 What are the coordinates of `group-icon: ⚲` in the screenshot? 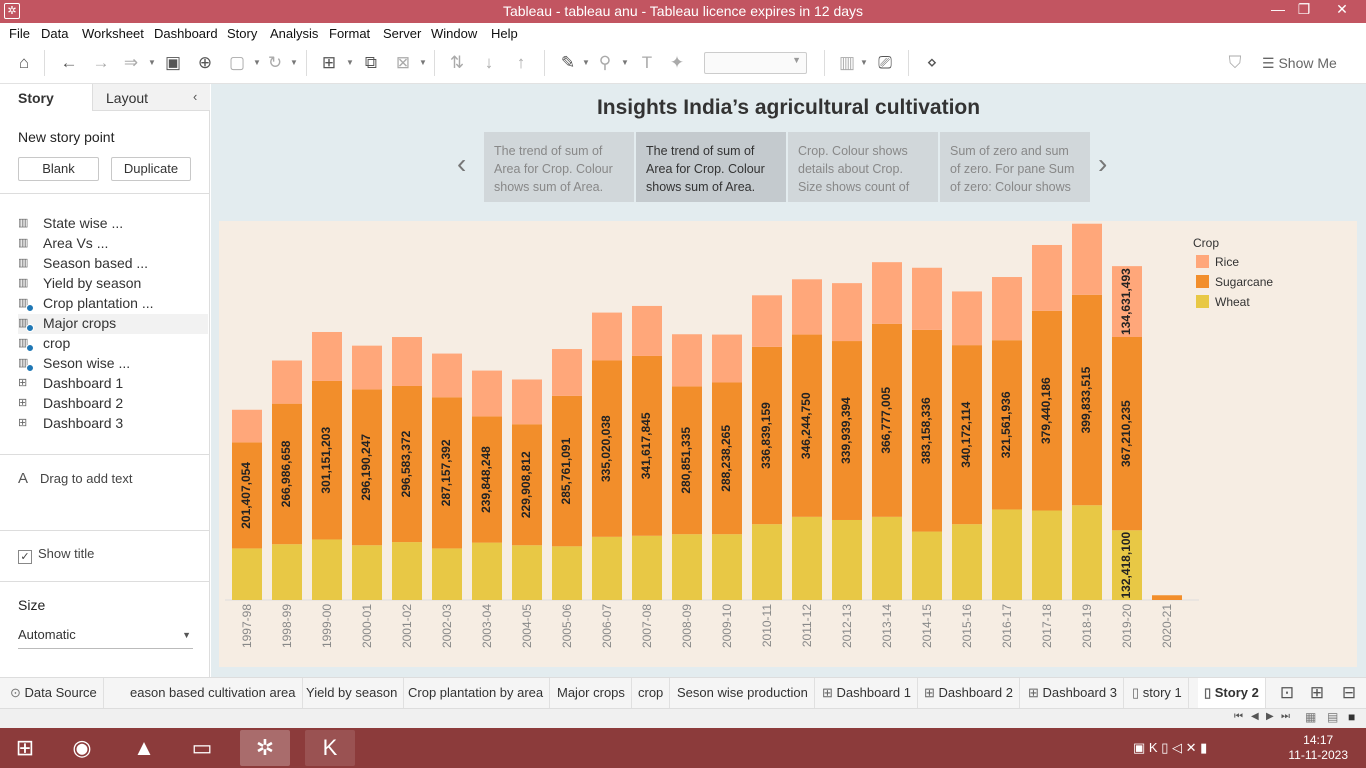 It's located at (605, 62).